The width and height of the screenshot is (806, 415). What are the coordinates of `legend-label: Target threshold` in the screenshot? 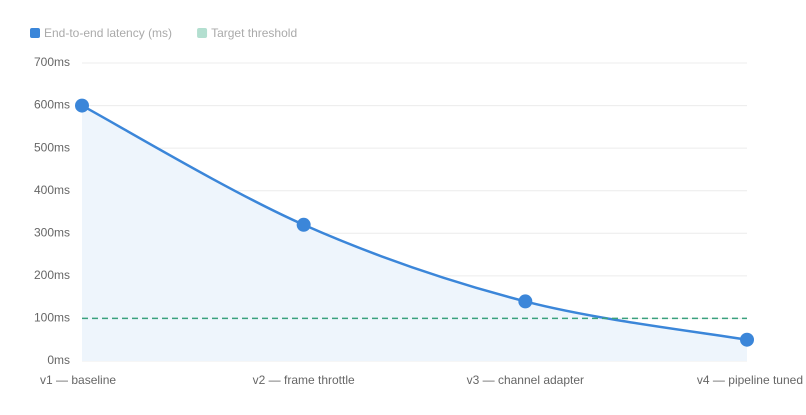 It's located at (254, 33).